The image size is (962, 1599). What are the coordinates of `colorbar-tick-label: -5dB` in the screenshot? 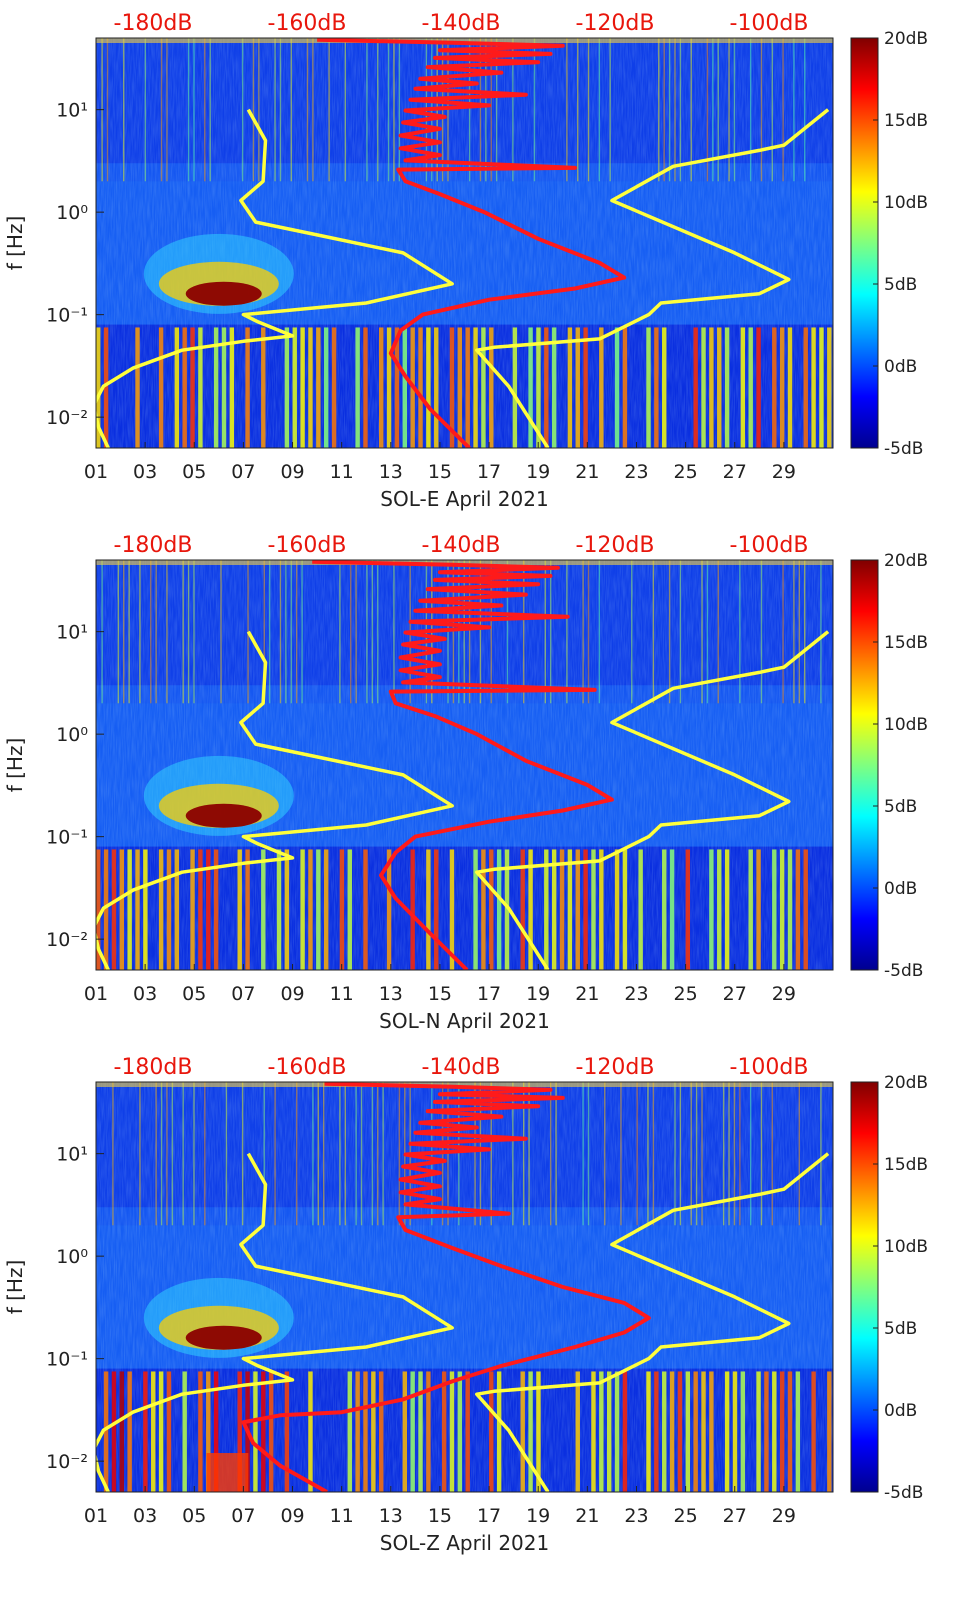 It's located at (903, 971).